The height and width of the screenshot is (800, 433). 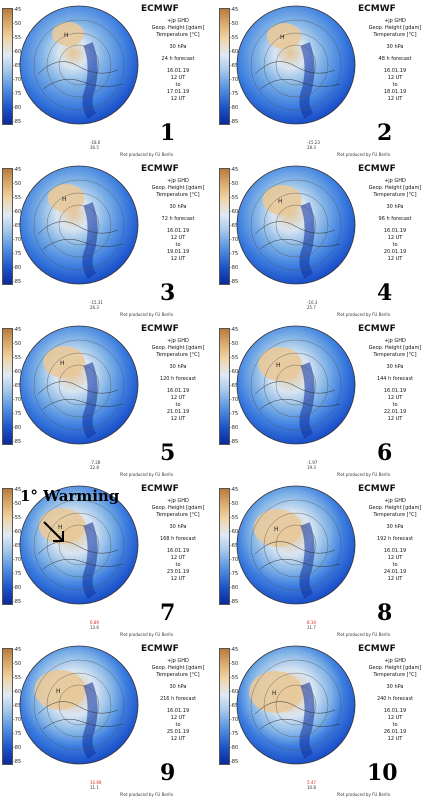 What do you see at coordinates (312, 305) in the screenshot?
I see `max-values: -10.3 25.7` at bounding box center [312, 305].